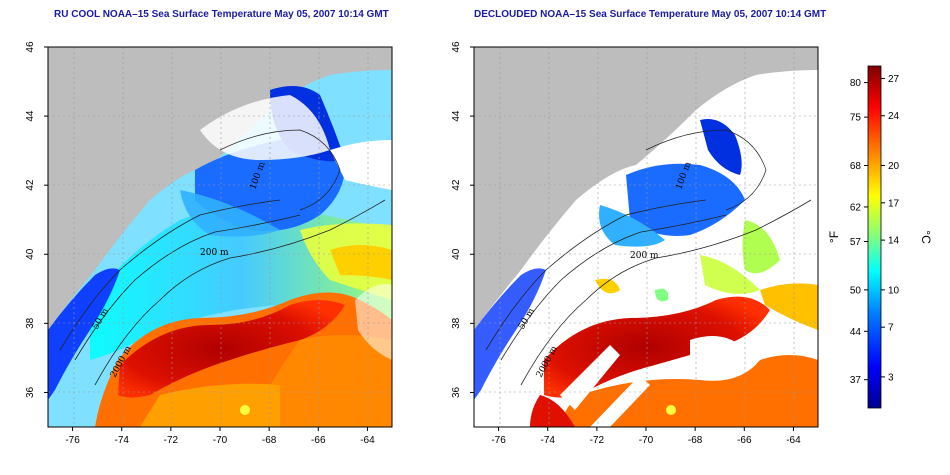 The width and height of the screenshot is (950, 475). I want to click on celsius-tick-label: 14, so click(894, 241).